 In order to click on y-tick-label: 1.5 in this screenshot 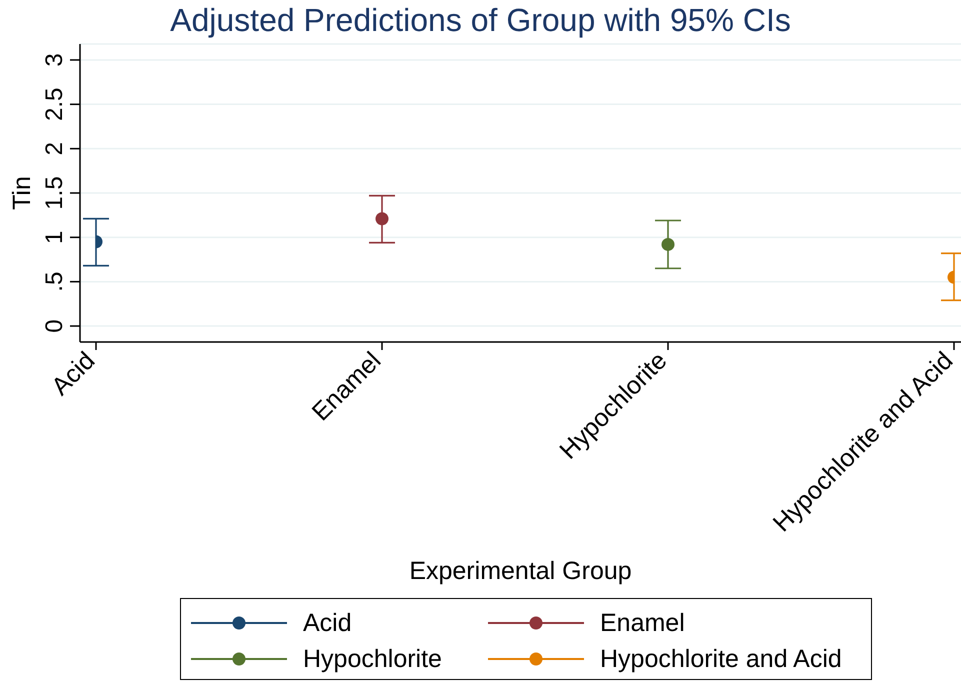, I will do `click(54, 193)`.